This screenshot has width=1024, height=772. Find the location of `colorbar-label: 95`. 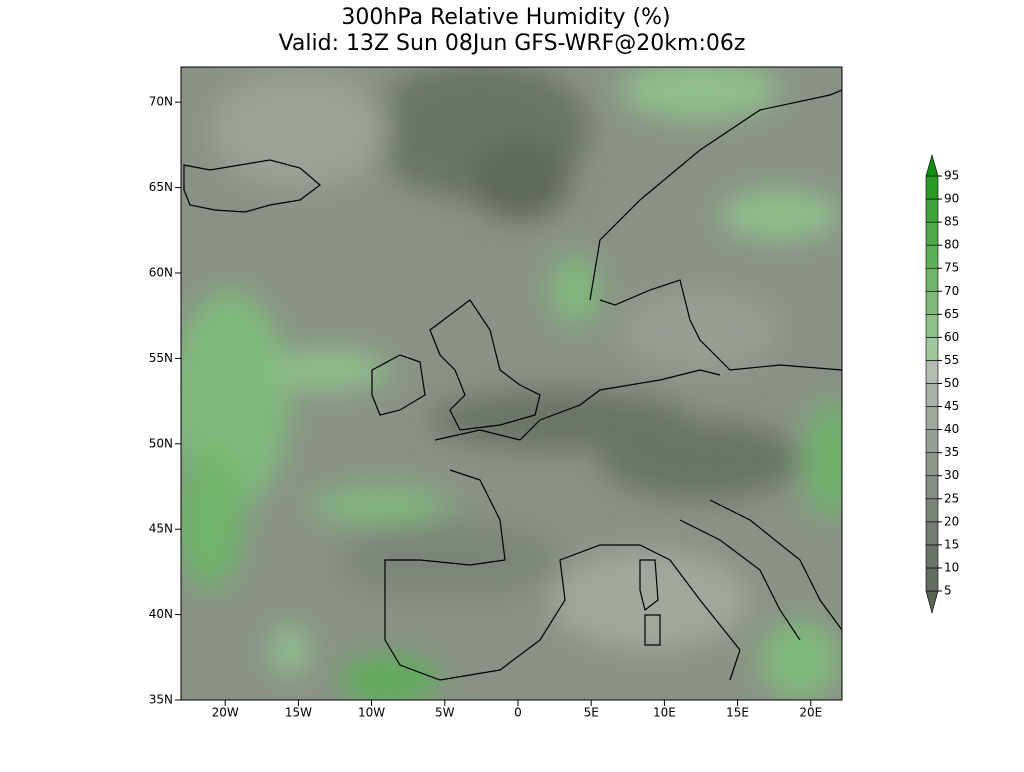

colorbar-label: 95 is located at coordinates (951, 176).